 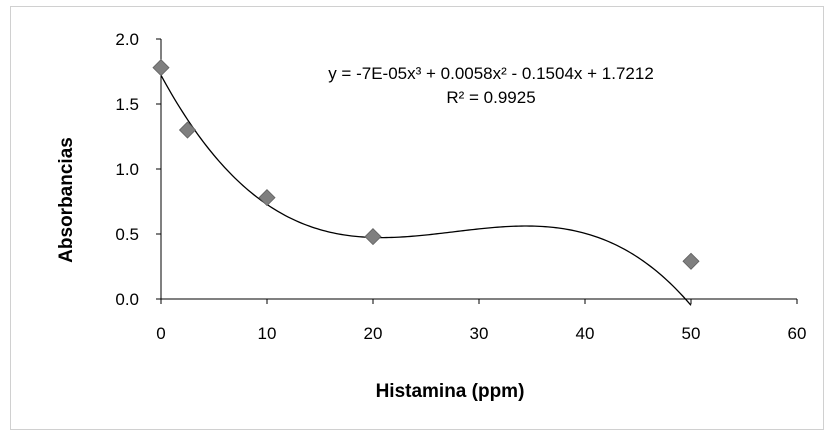 What do you see at coordinates (479, 333) in the screenshot?
I see `x-tick-label: 30` at bounding box center [479, 333].